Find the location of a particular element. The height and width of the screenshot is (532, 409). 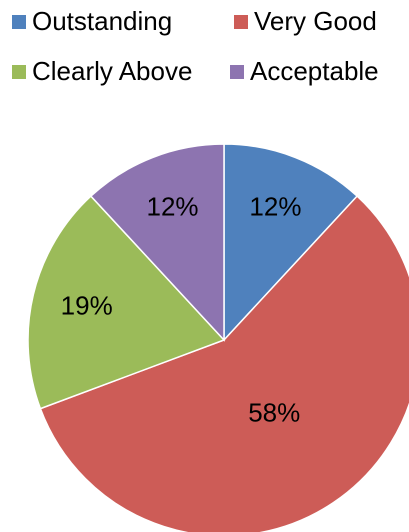

slice-label: 58% is located at coordinates (274, 413).